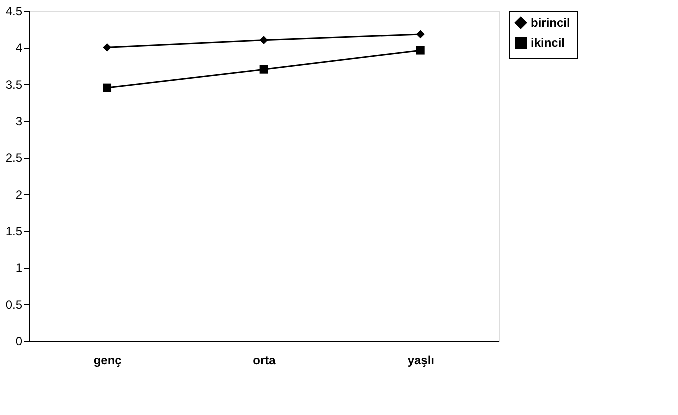 The height and width of the screenshot is (415, 678). What do you see at coordinates (108, 361) in the screenshot?
I see `x-tick-label: genç` at bounding box center [108, 361].